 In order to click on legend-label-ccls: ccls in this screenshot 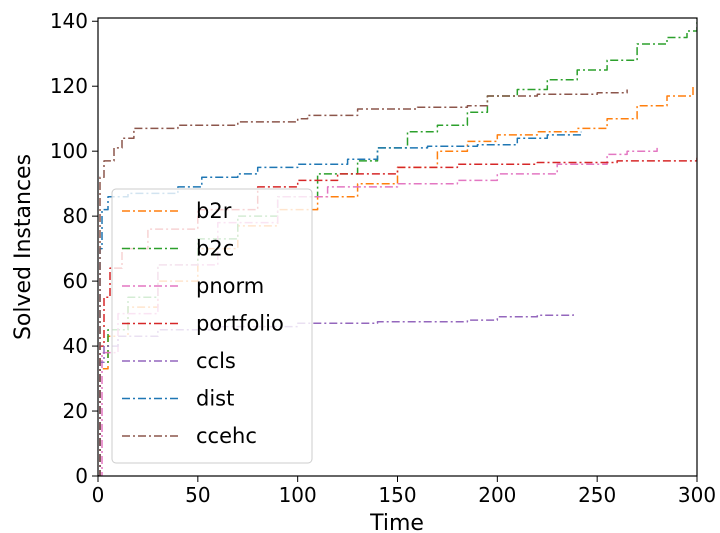, I will do `click(216, 361)`.